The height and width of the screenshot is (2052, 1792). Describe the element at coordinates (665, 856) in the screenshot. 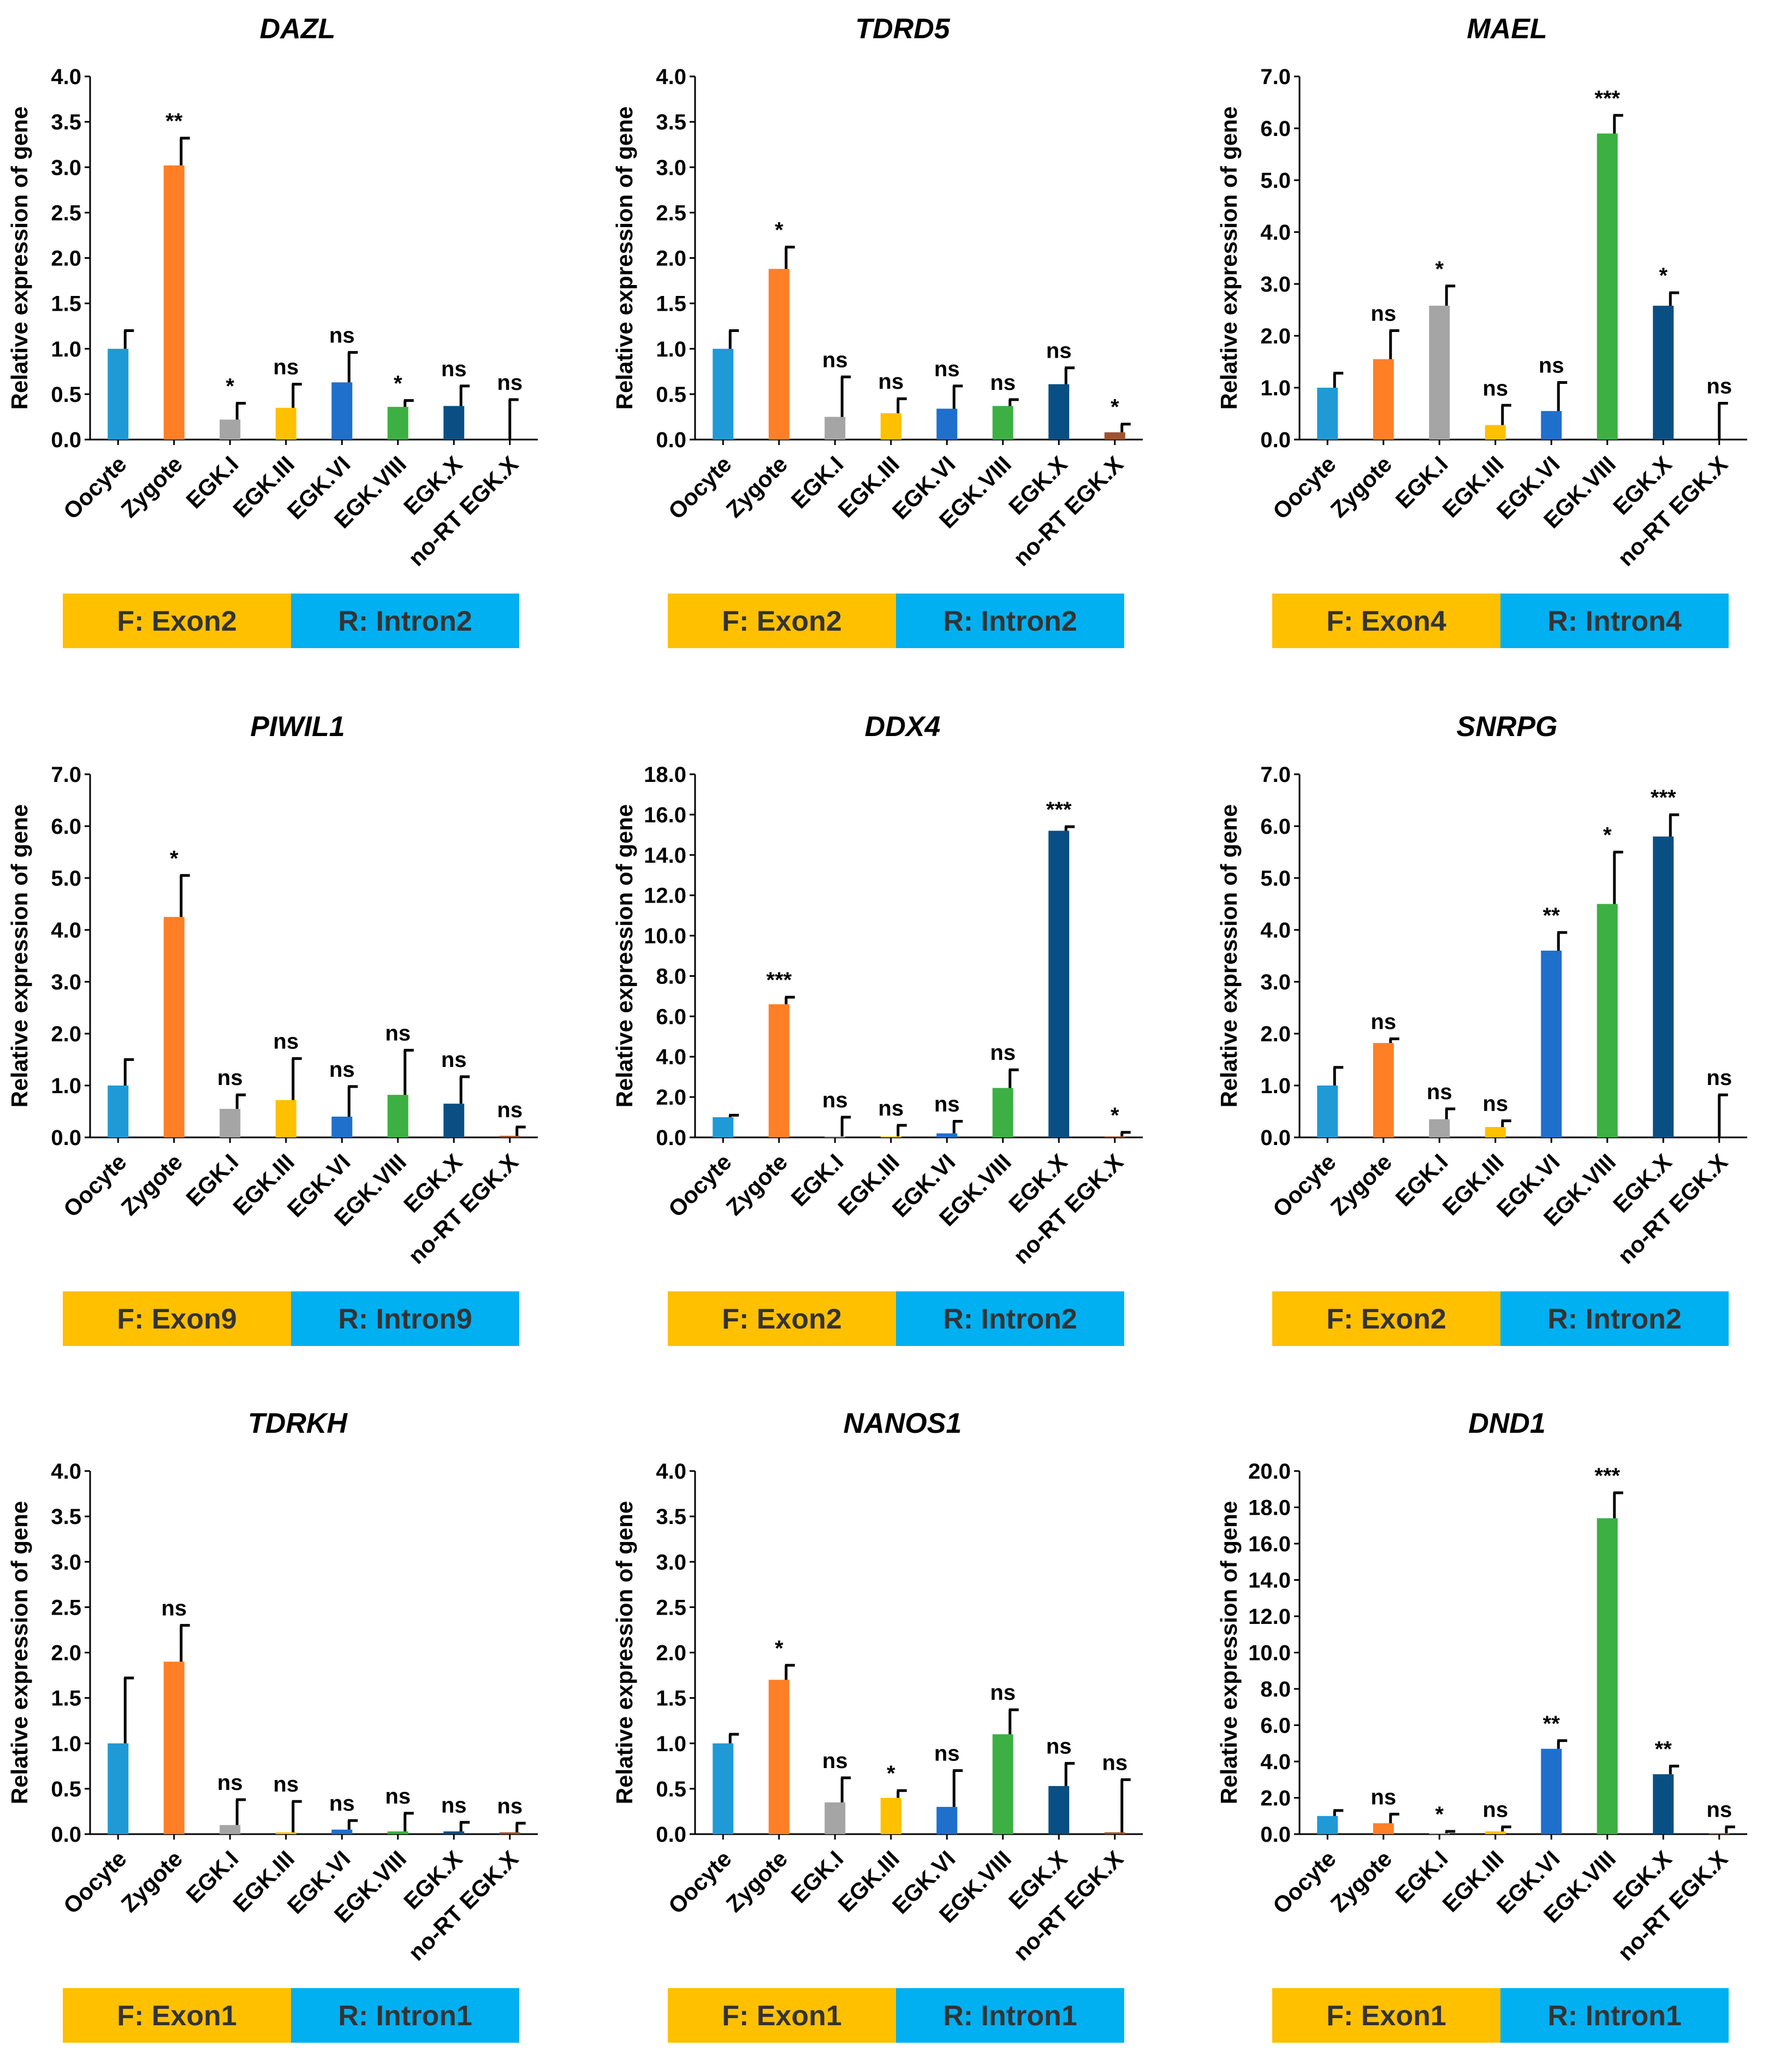

I see `y-tick-label: 14.0` at that location.